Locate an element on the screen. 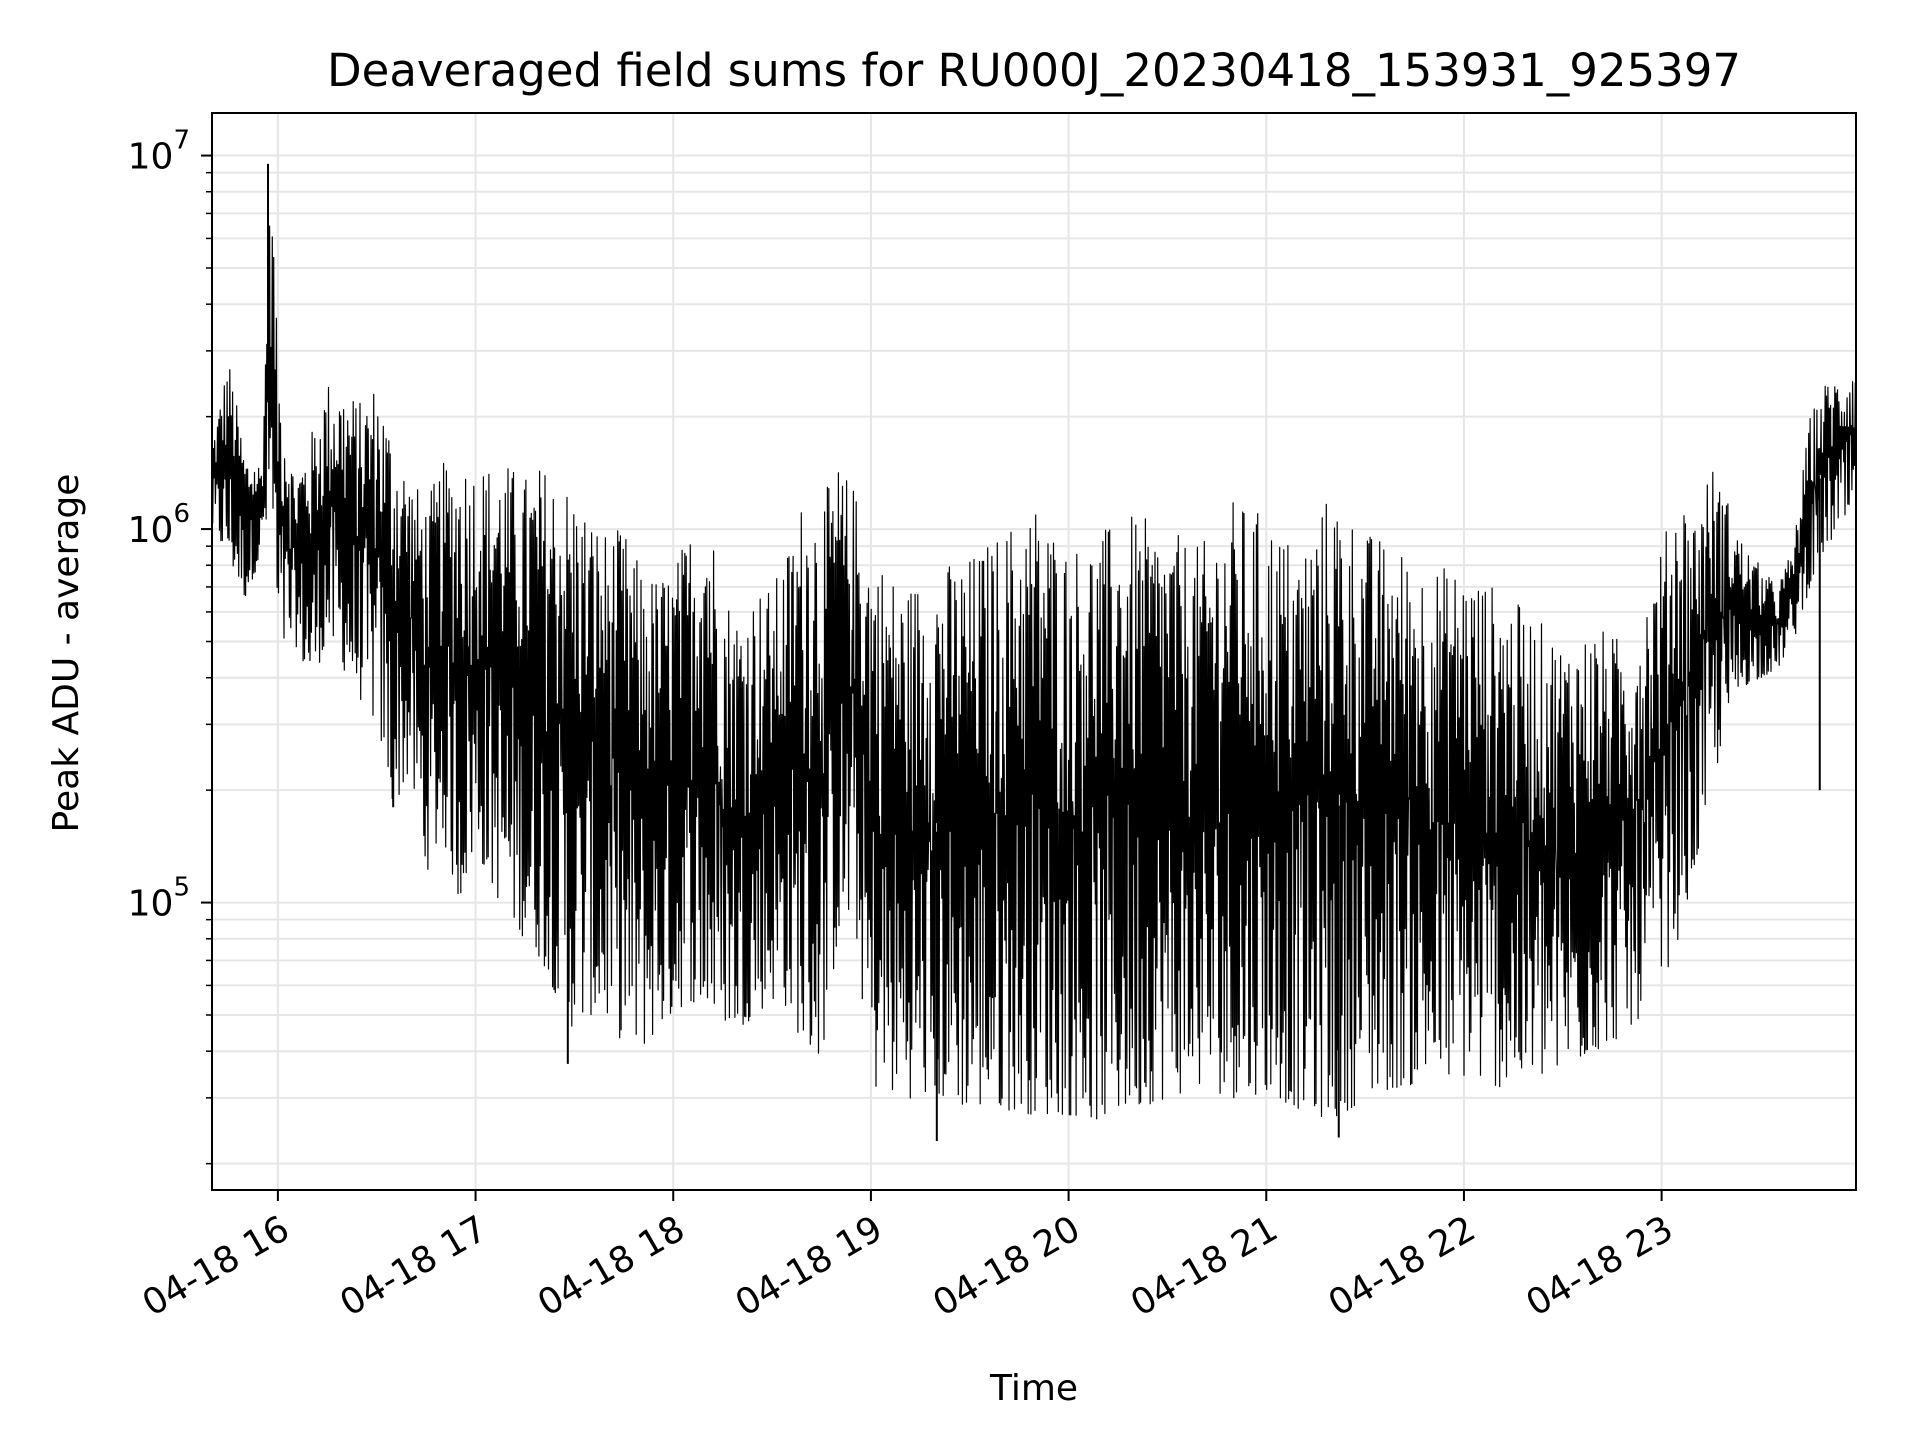 This screenshot has height=1440, width=1920. y-axis: 10⁵ 10⁶ 10⁷ is located at coordinates (170, 645).